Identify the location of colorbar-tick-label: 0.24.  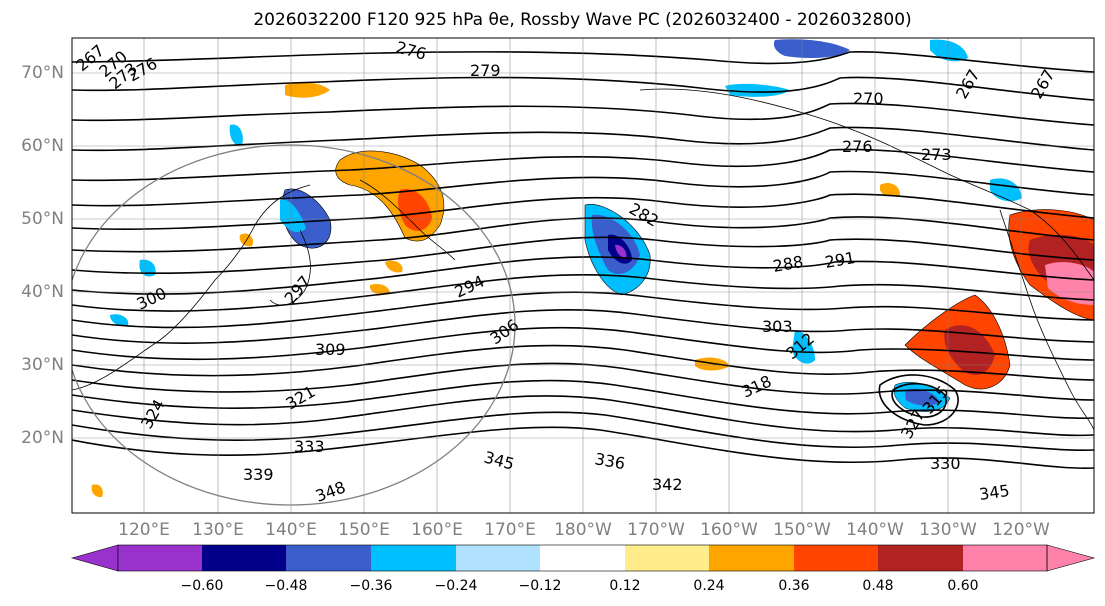
(709, 586).